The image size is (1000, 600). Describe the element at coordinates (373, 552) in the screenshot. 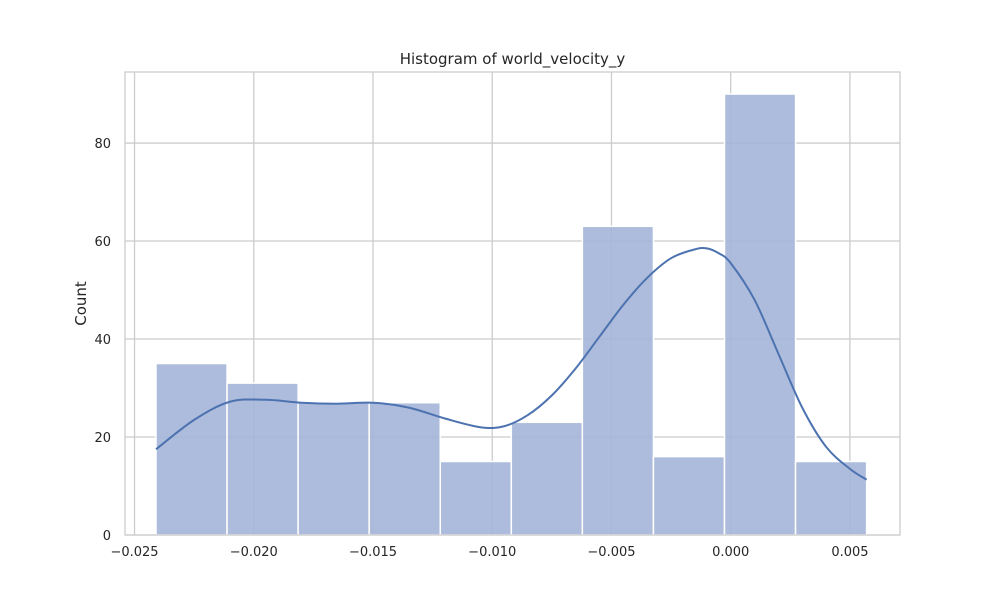

I see `x-tick-label: −0.015` at that location.